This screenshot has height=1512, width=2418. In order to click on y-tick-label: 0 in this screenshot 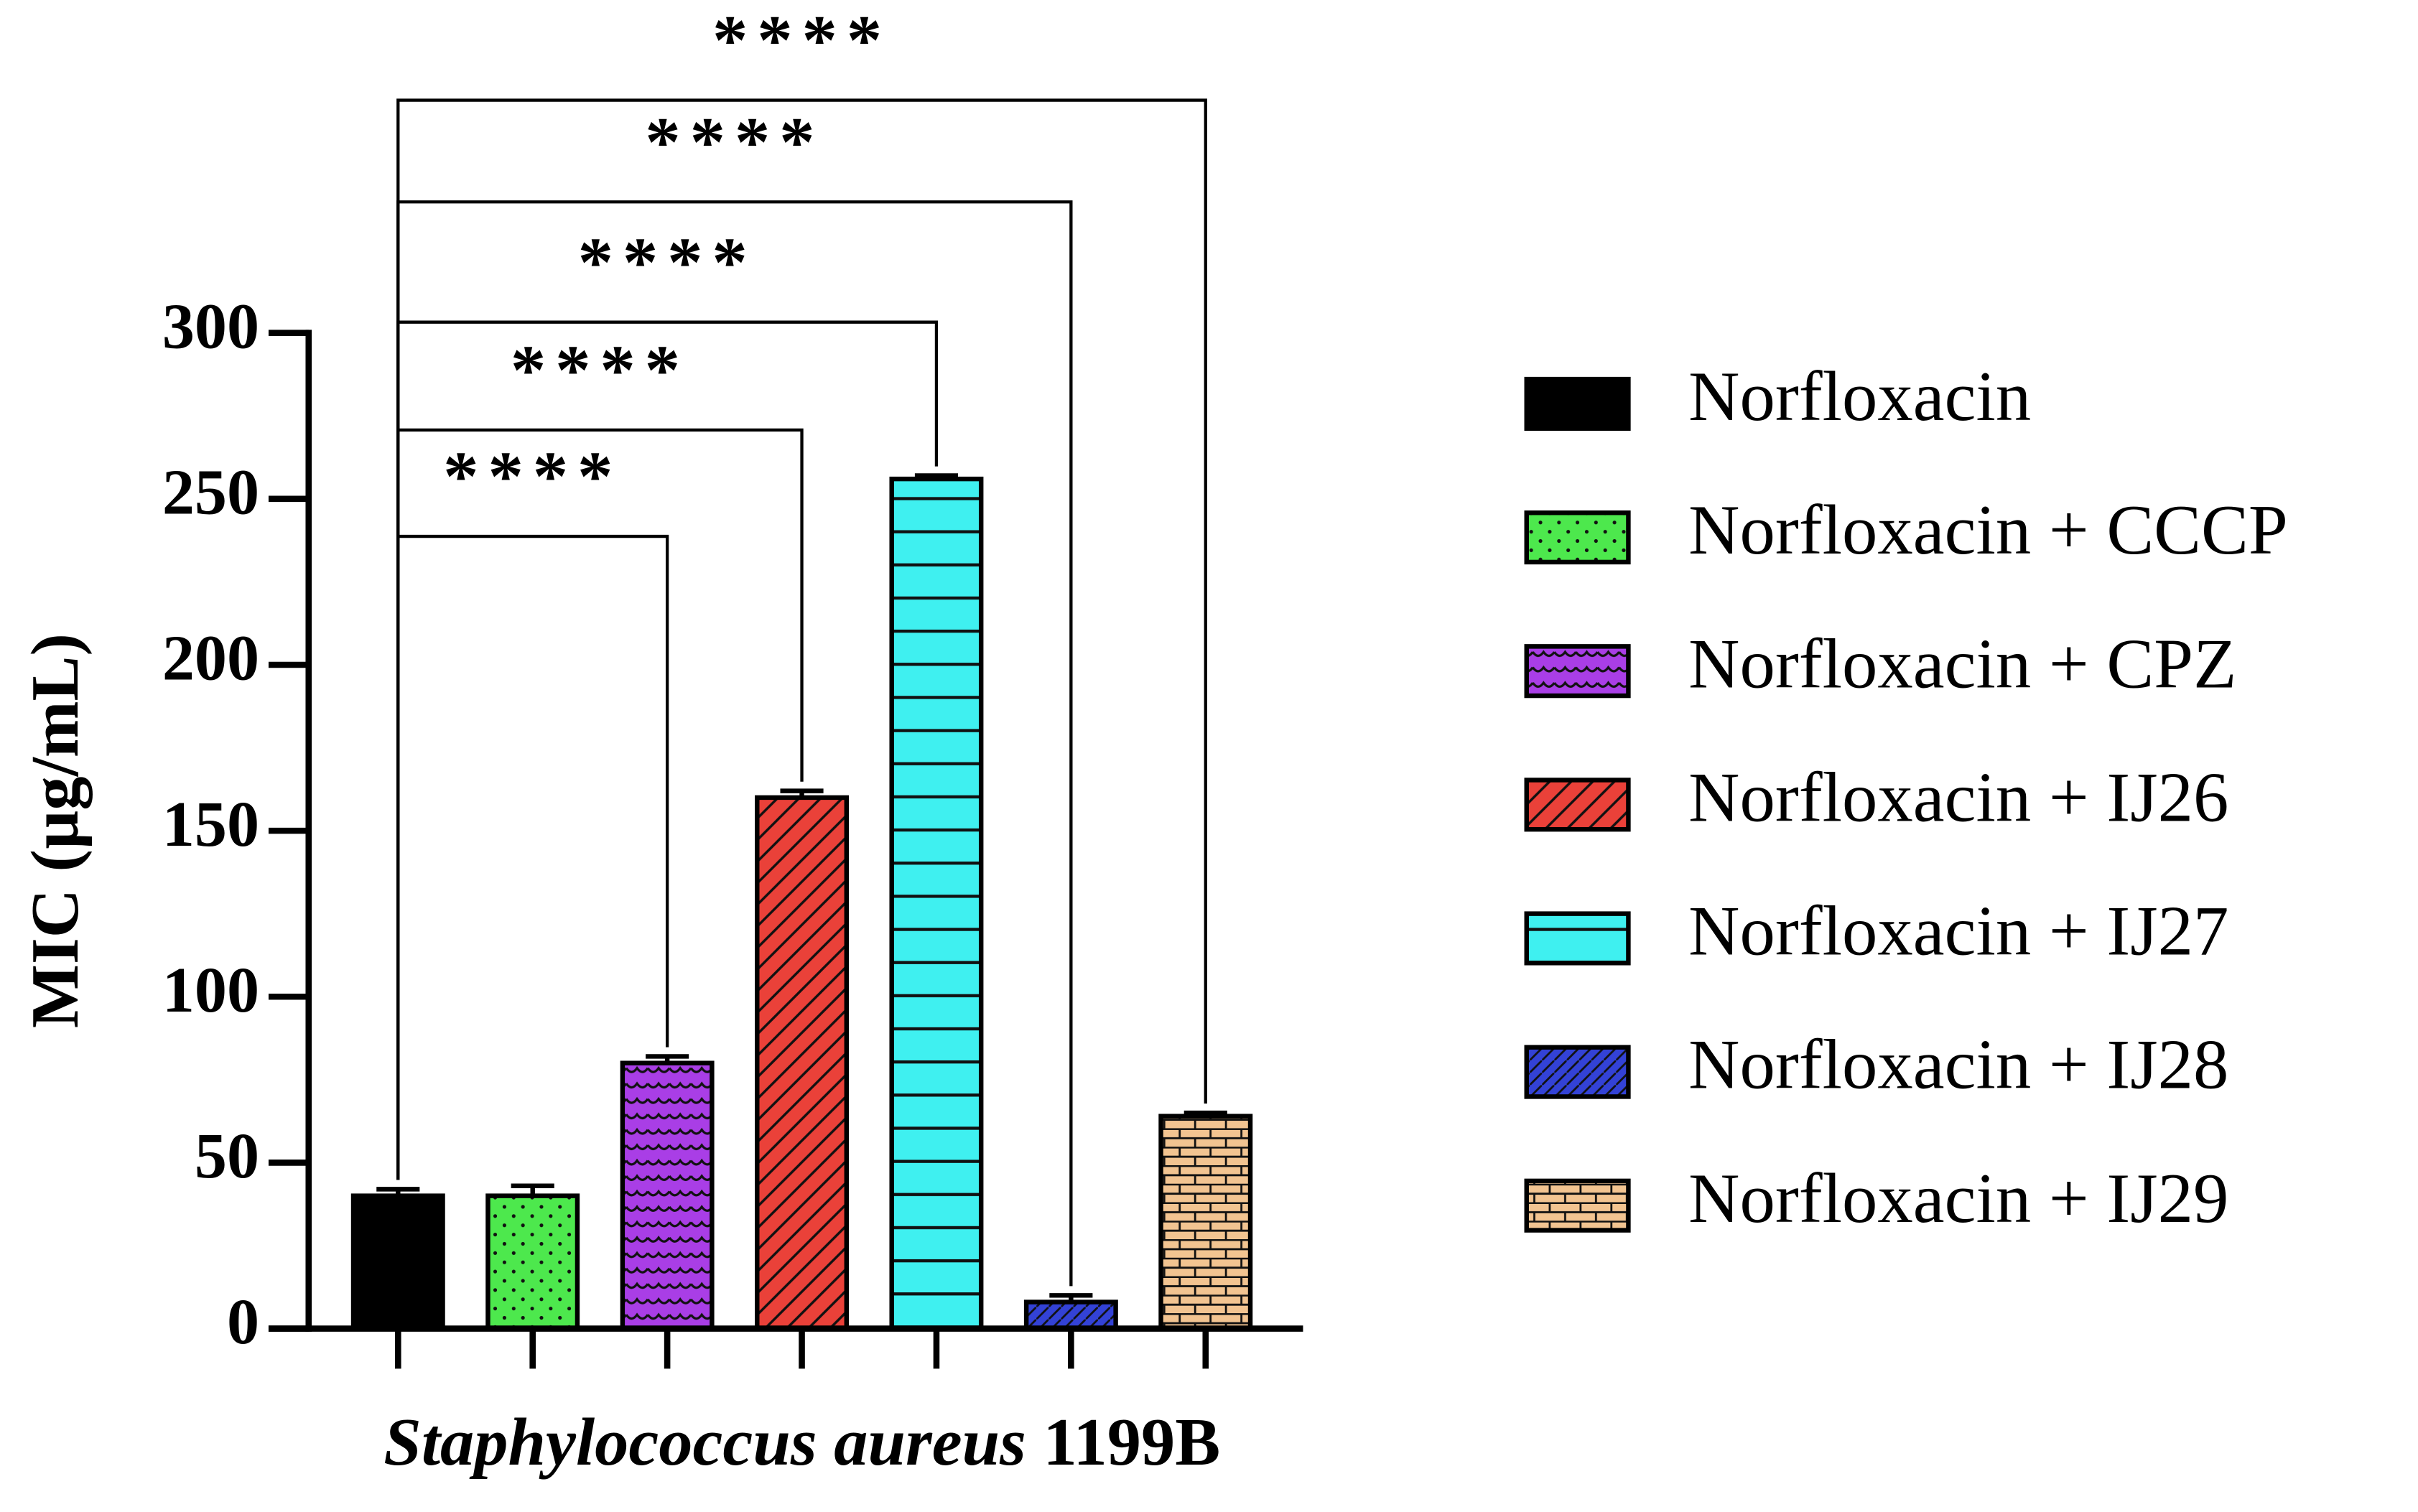, I will do `click(243, 1322)`.